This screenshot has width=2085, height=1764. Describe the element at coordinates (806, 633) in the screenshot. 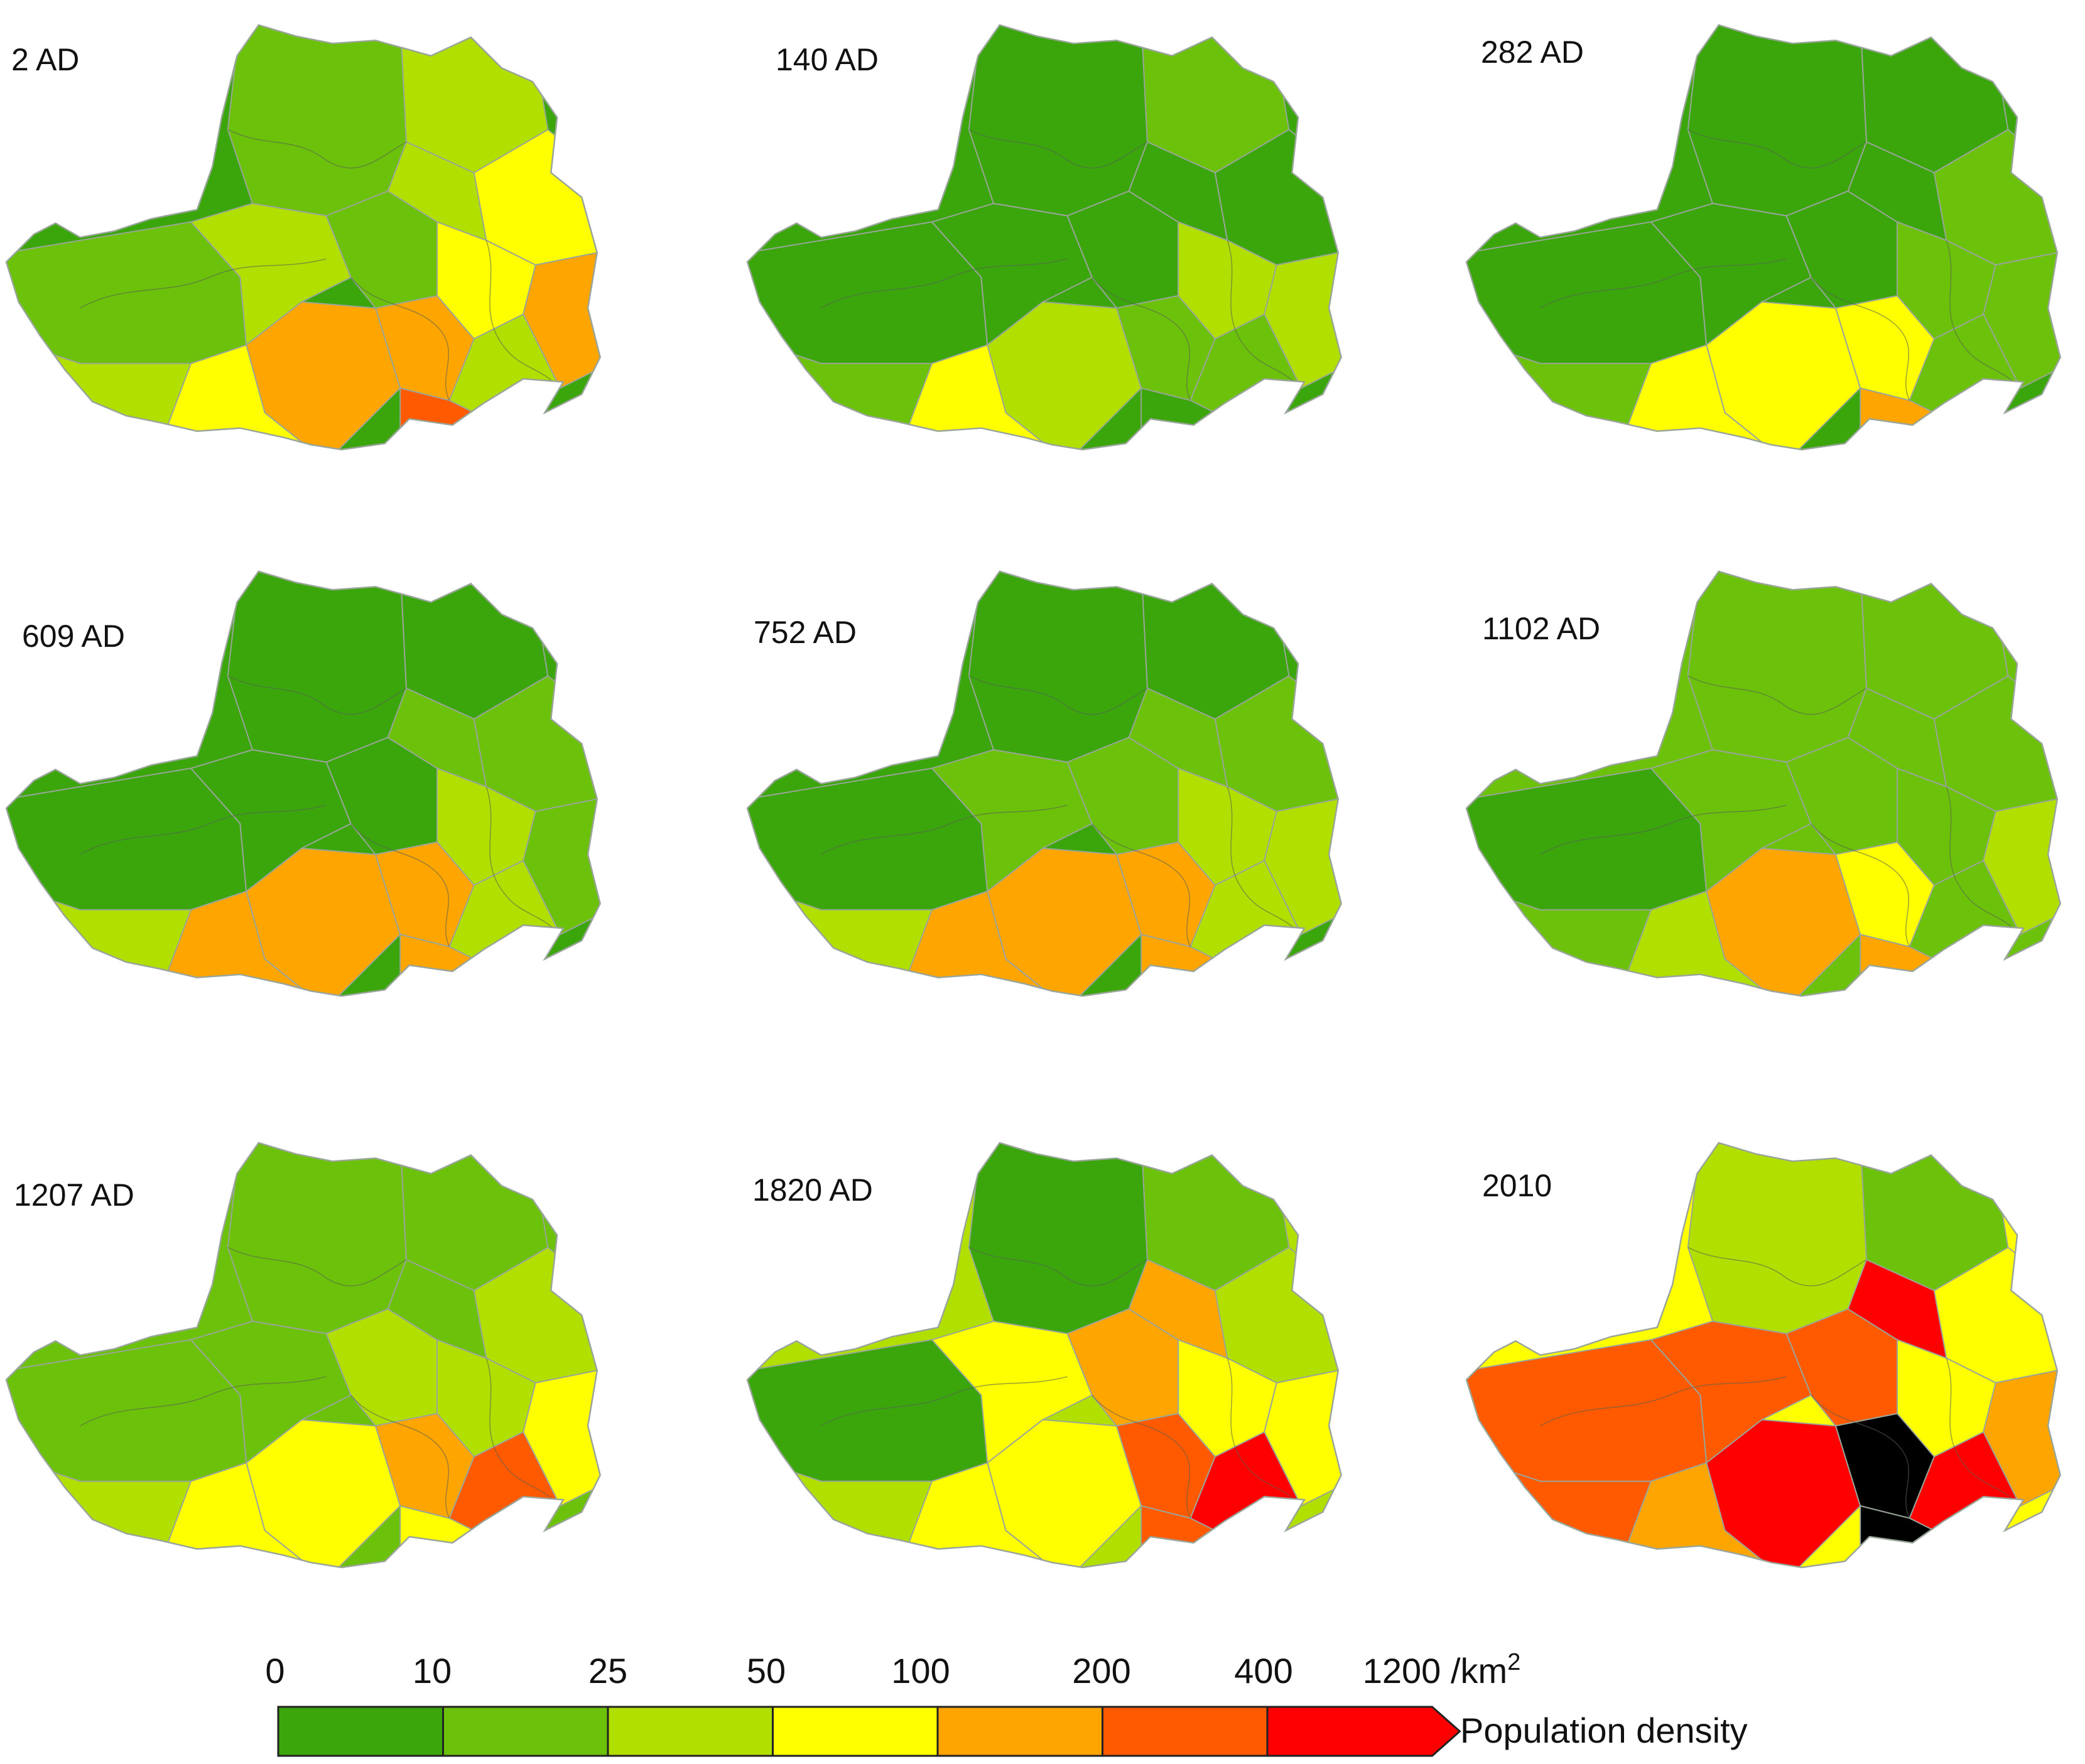

I see `panel-year-label: 752 AD` at that location.